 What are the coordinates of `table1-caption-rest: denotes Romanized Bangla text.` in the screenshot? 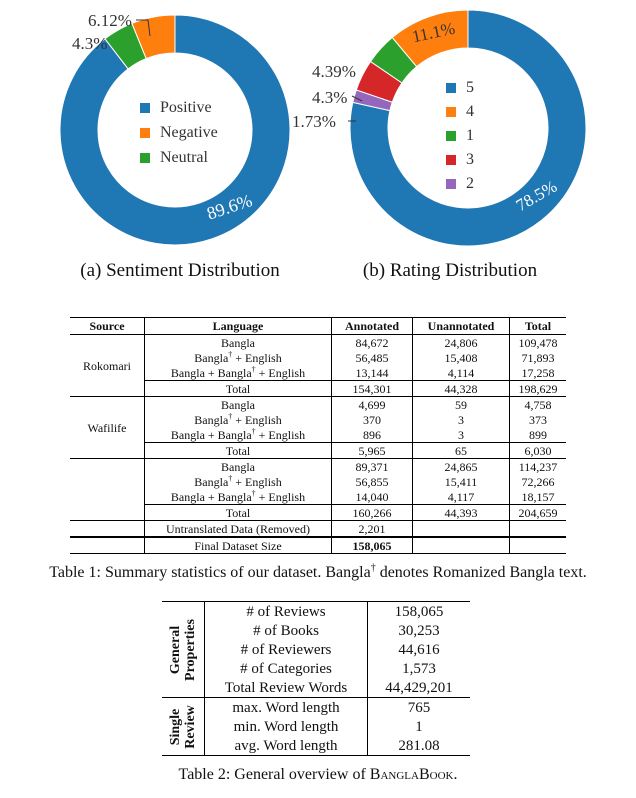 It's located at (481, 572).